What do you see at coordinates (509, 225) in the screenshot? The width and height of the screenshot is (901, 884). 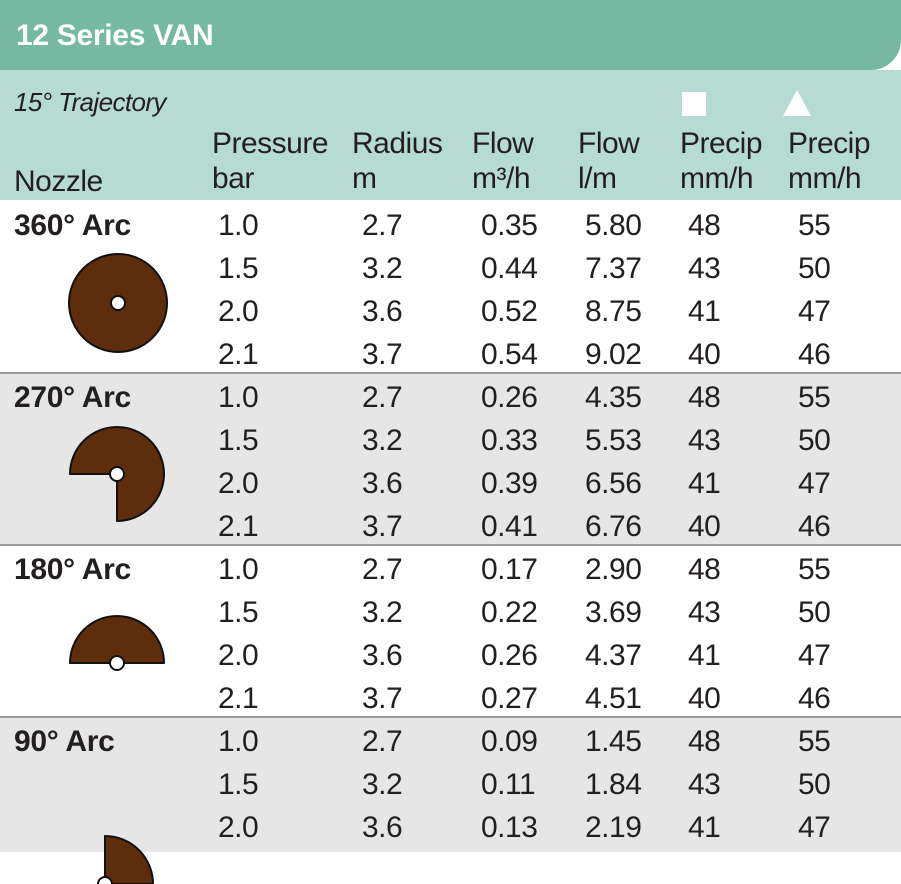 I see `cell-flow-m3: 0.35` at bounding box center [509, 225].